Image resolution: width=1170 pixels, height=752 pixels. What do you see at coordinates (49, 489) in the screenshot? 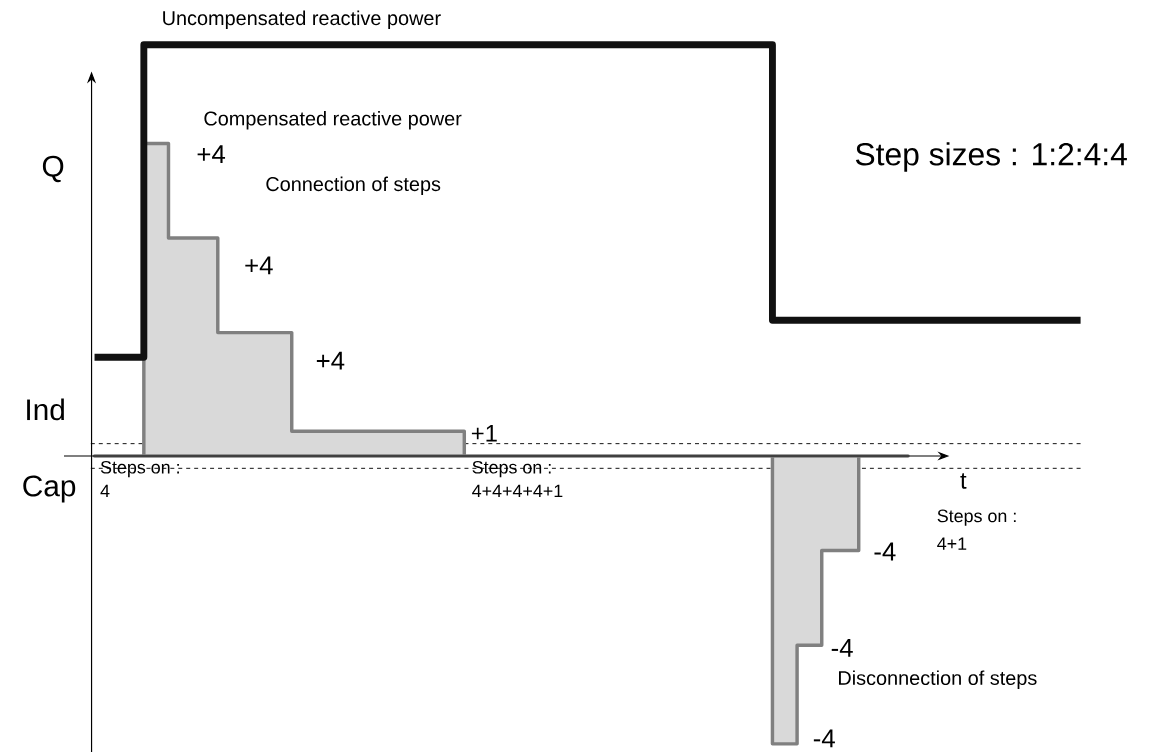
I see `text: Cap` at bounding box center [49, 489].